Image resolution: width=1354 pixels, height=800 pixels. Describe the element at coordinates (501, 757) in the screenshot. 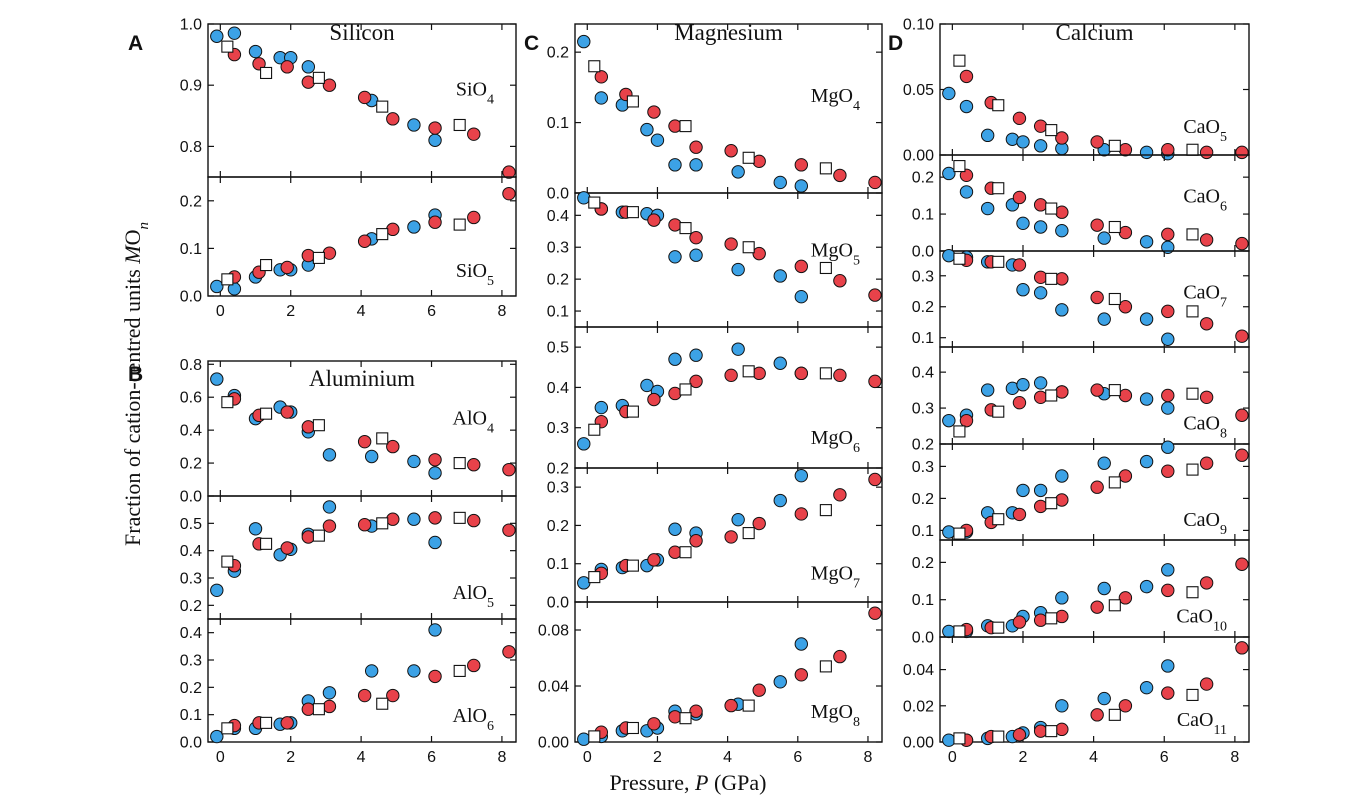

I see `x-tick-label: 8` at that location.